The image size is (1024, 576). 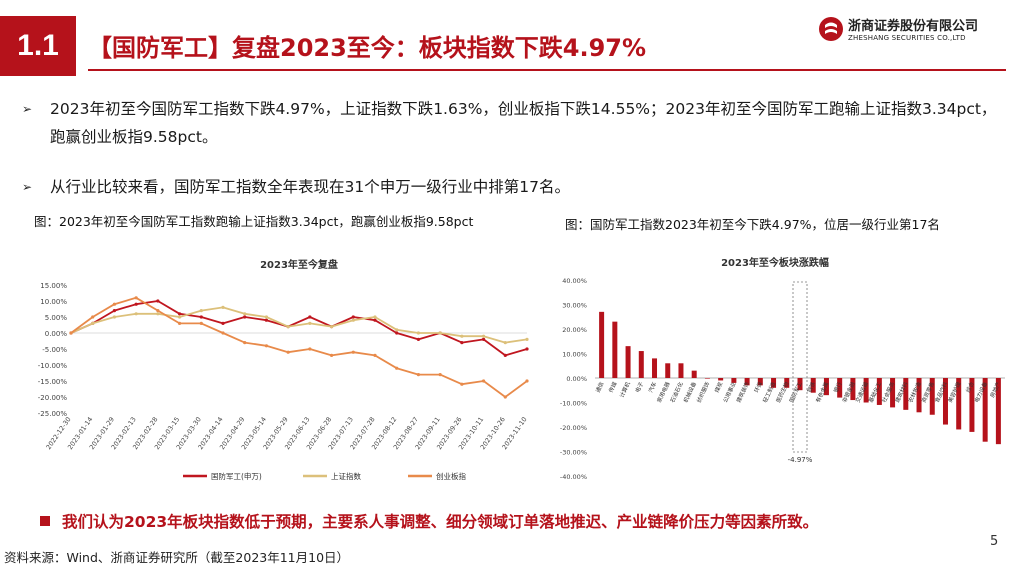 What do you see at coordinates (831, 29) in the screenshot?
I see `logo-icon` at bounding box center [831, 29].